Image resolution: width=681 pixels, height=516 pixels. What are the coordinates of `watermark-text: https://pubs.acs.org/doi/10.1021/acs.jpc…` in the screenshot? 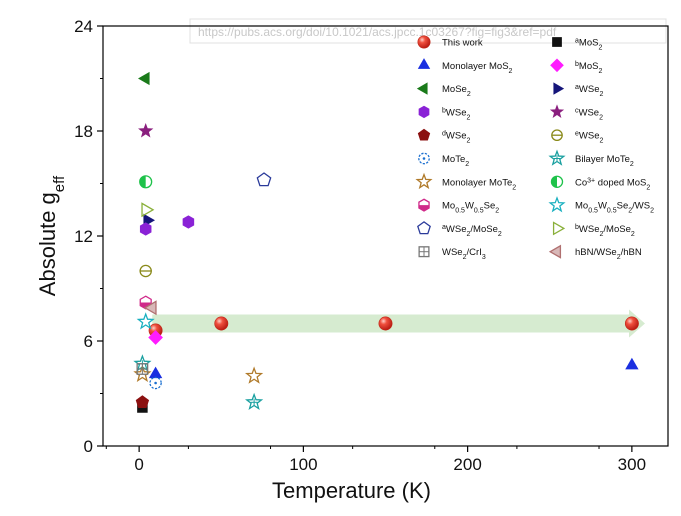 It's located at (377, 32).